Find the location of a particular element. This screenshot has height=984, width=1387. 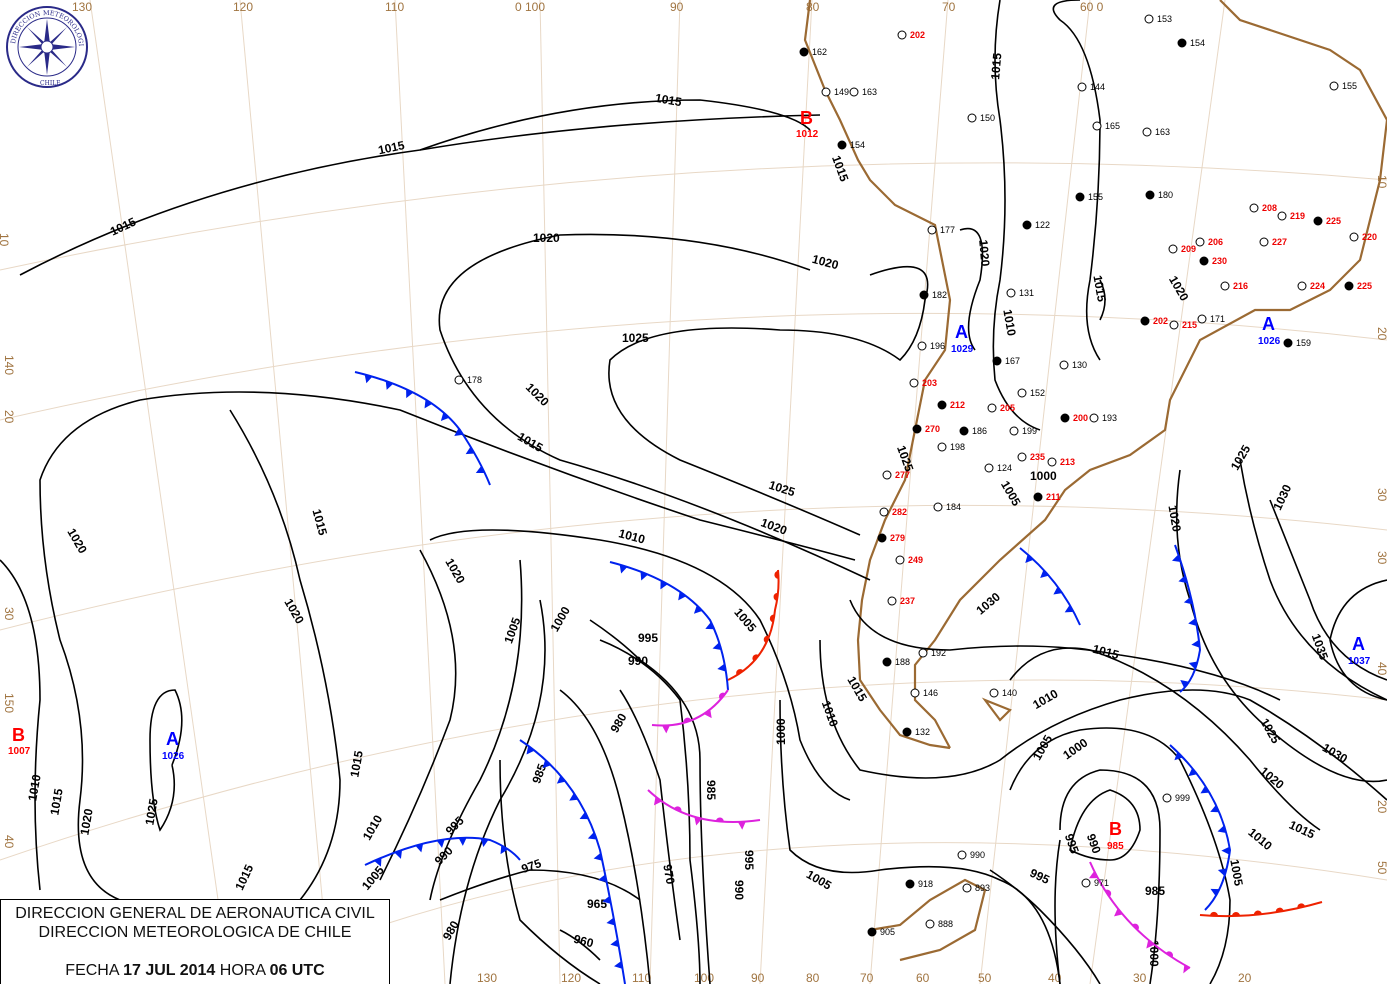

station-pressure: 159 is located at coordinates (1303, 343).